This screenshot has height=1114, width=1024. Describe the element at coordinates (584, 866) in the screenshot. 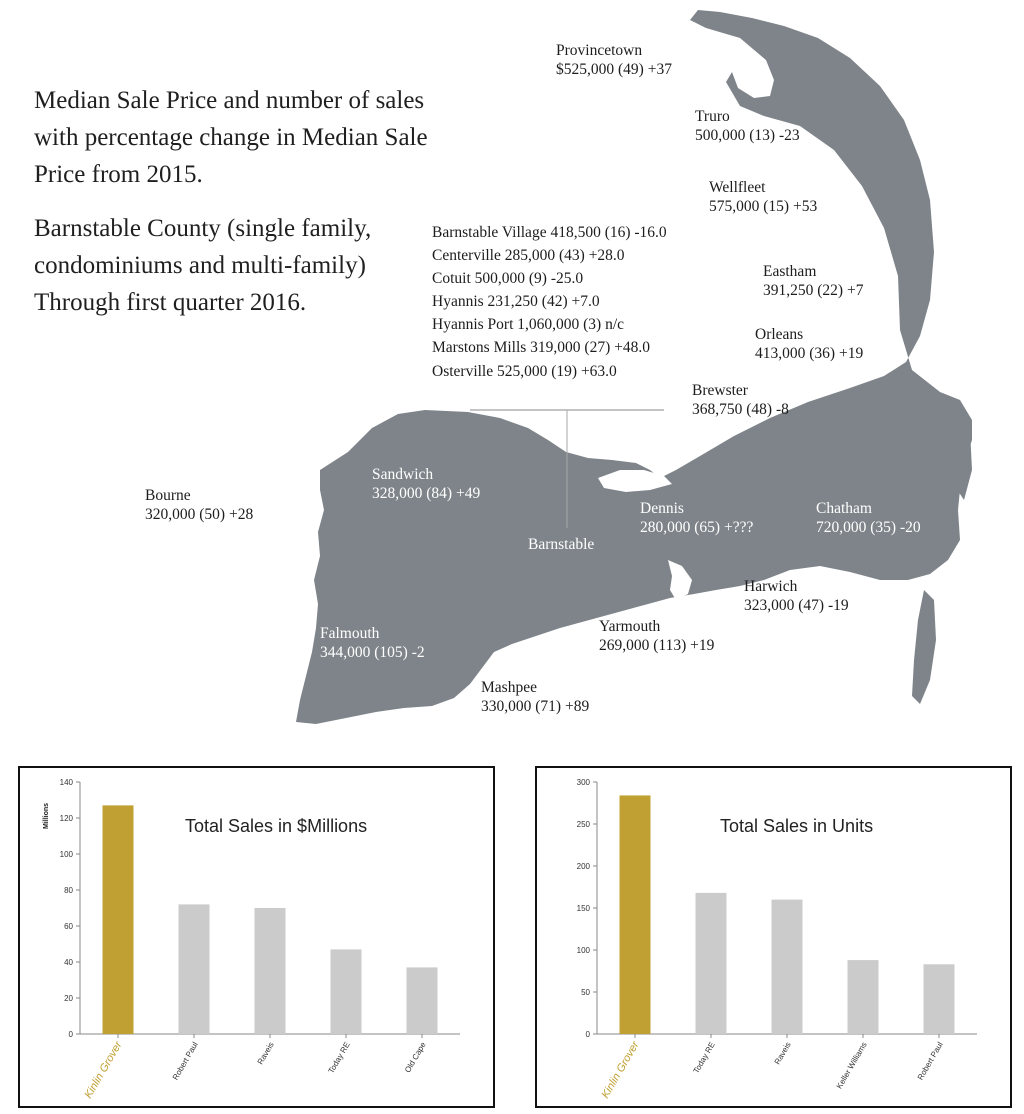

I see `y-tick-label: 200` at that location.